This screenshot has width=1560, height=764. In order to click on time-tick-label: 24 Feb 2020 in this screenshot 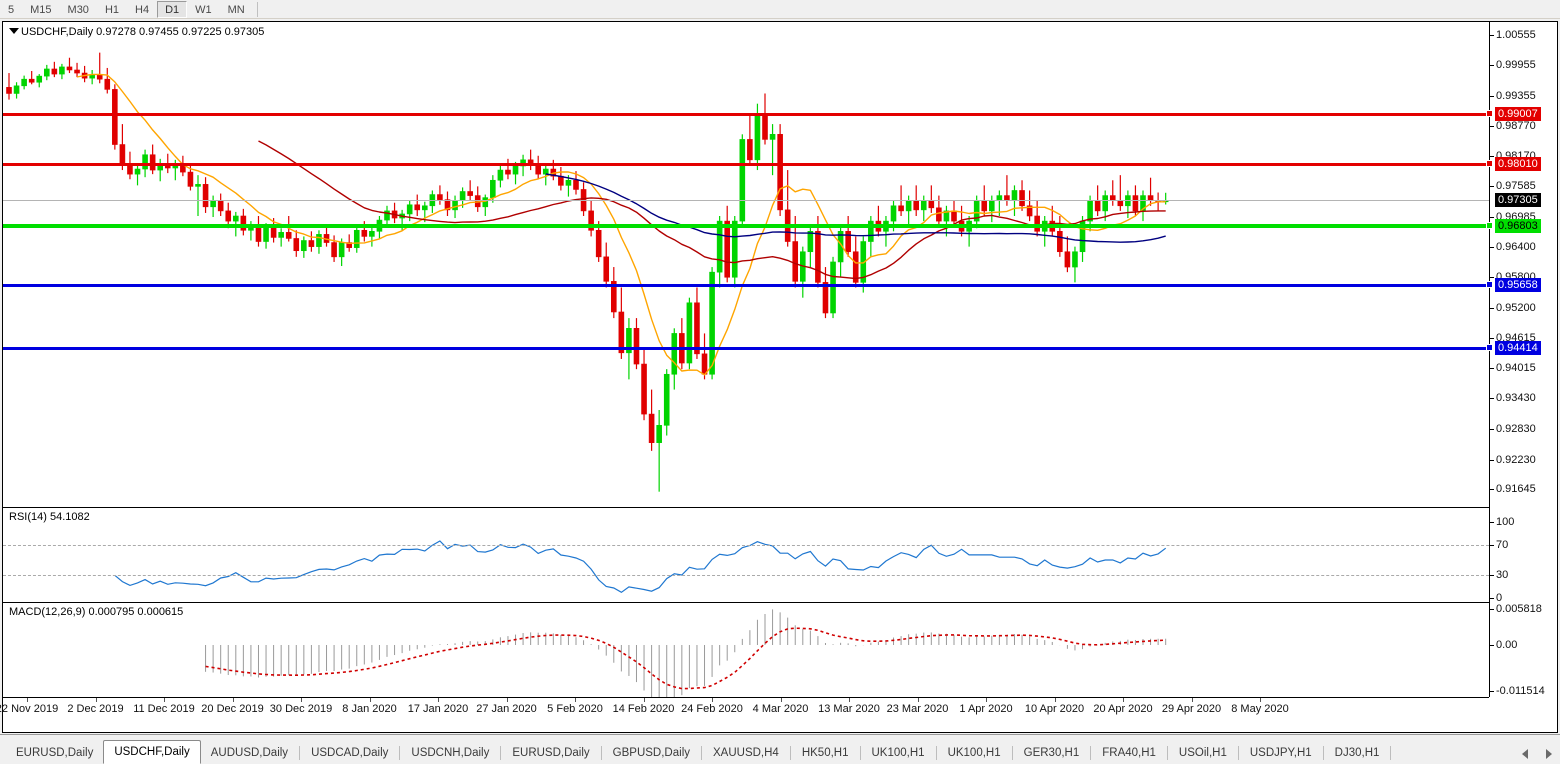, I will do `click(712, 709)`.